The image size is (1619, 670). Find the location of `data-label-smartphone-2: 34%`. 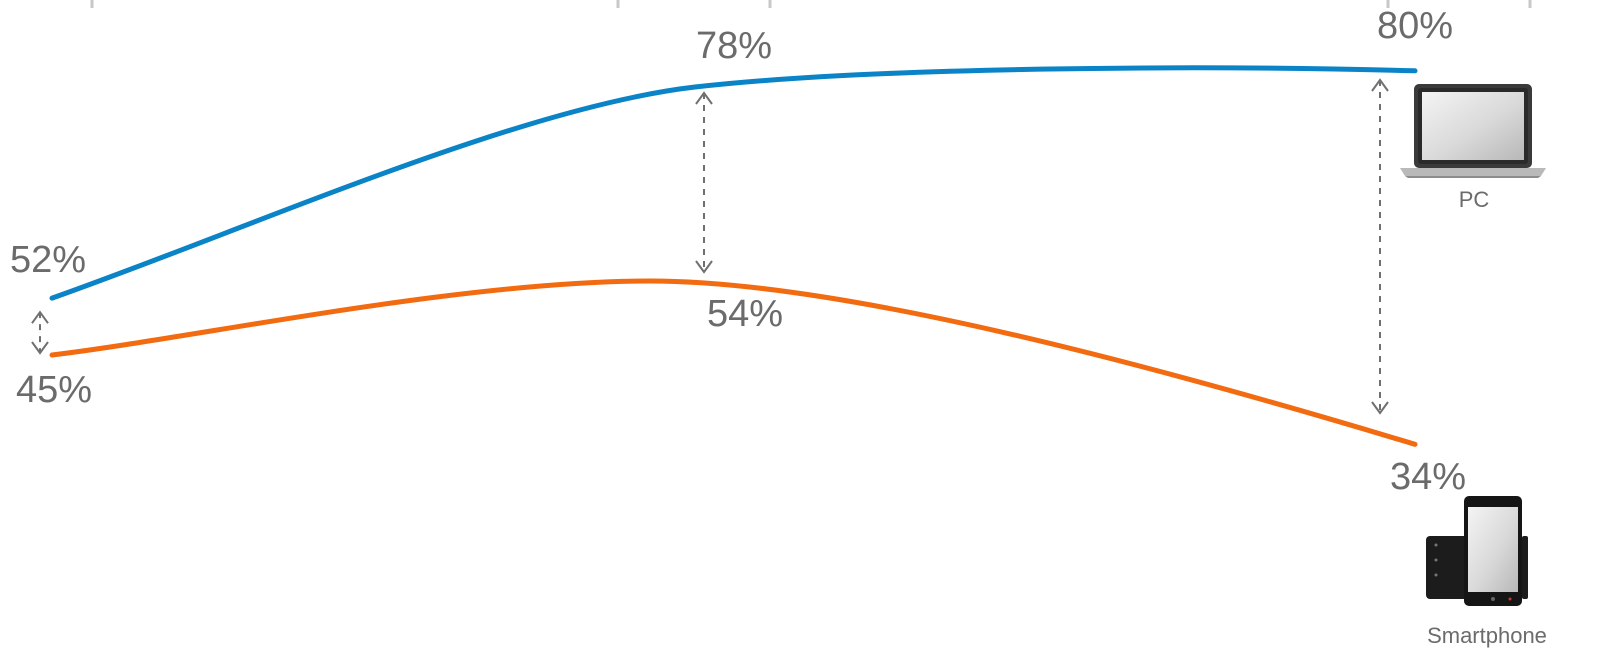

data-label-smartphone-2: 34% is located at coordinates (1428, 477).